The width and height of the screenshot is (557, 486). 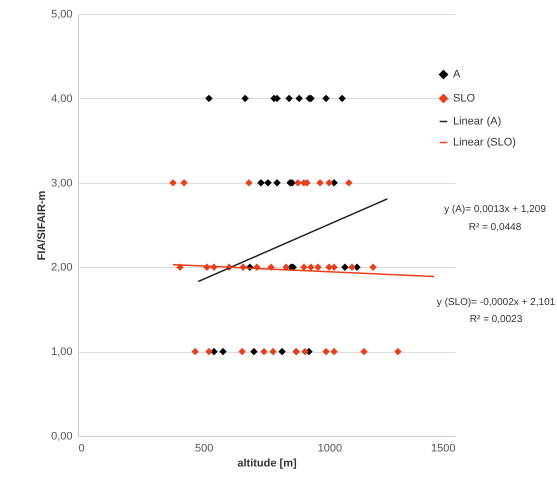 What do you see at coordinates (61, 352) in the screenshot?
I see `y-tick-label: 1,00` at bounding box center [61, 352].